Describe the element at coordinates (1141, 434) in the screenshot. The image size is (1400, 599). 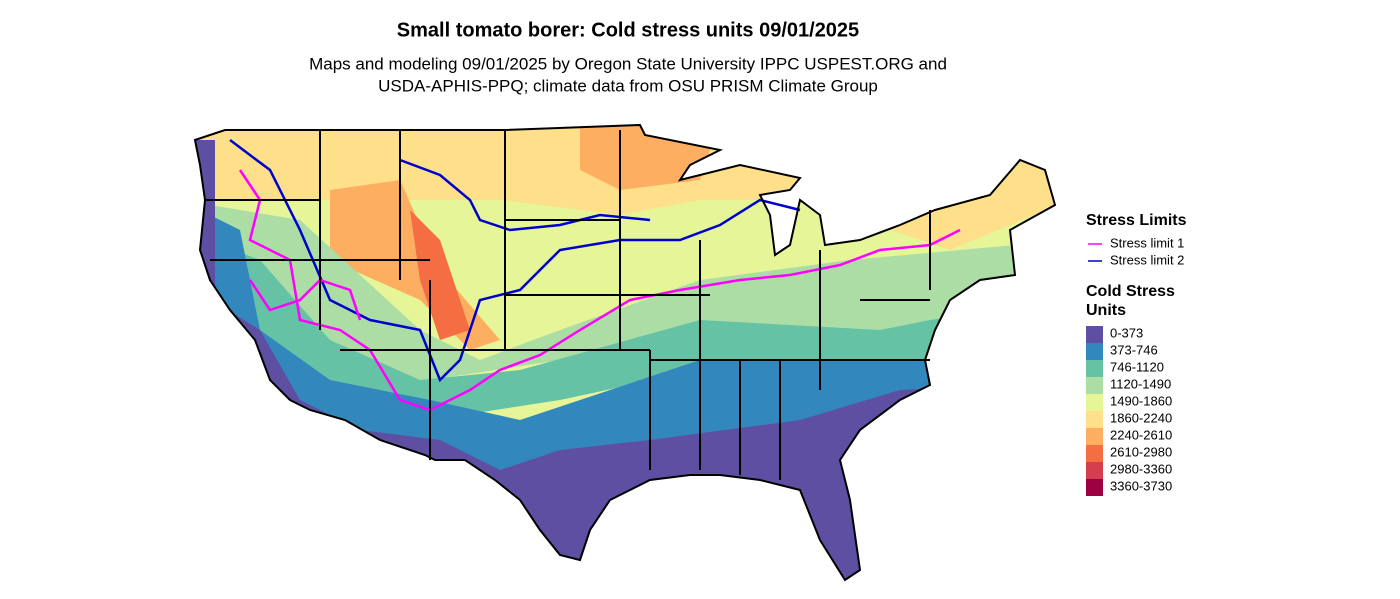
I see `legend-label: 2240-2610` at that location.